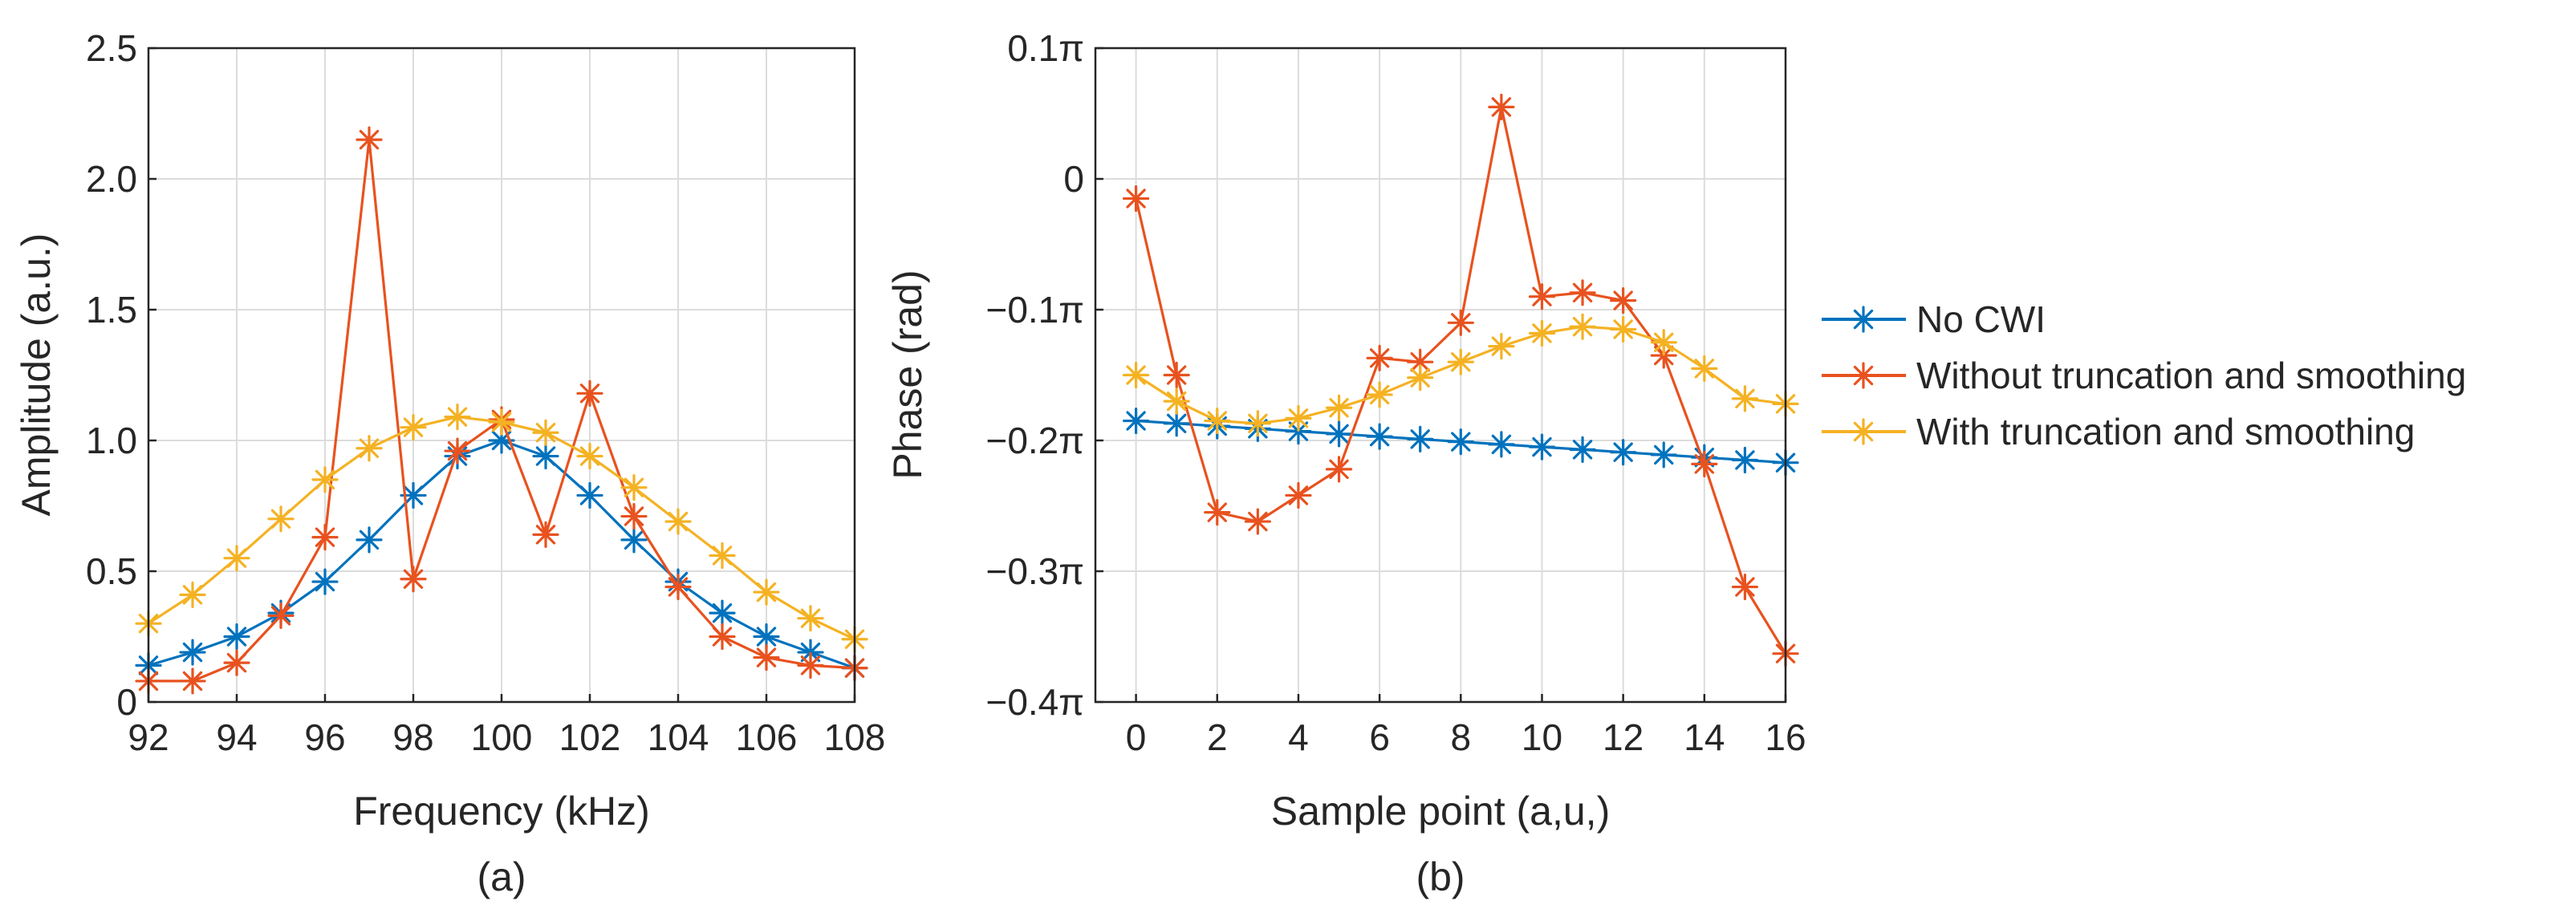 This screenshot has width=2576, height=917. Describe the element at coordinates (1981, 319) in the screenshot. I see `legend-label-no-cwi: No CWI` at that location.